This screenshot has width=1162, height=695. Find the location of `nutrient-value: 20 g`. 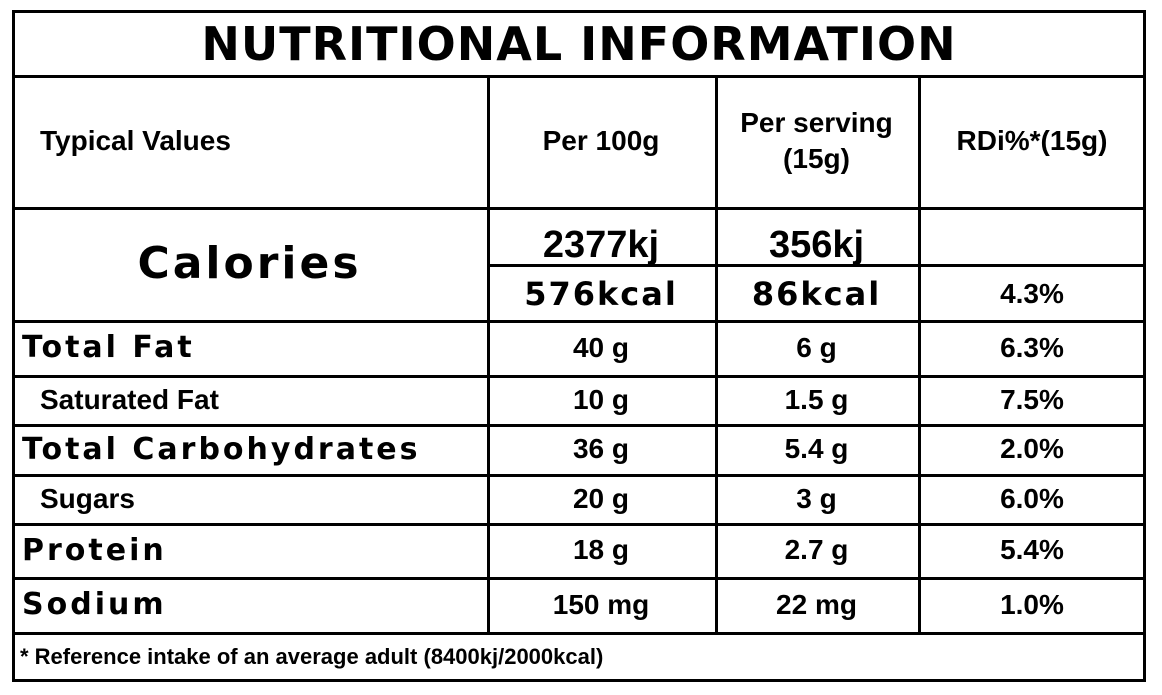

nutrient-value: 20 g is located at coordinates (601, 498).